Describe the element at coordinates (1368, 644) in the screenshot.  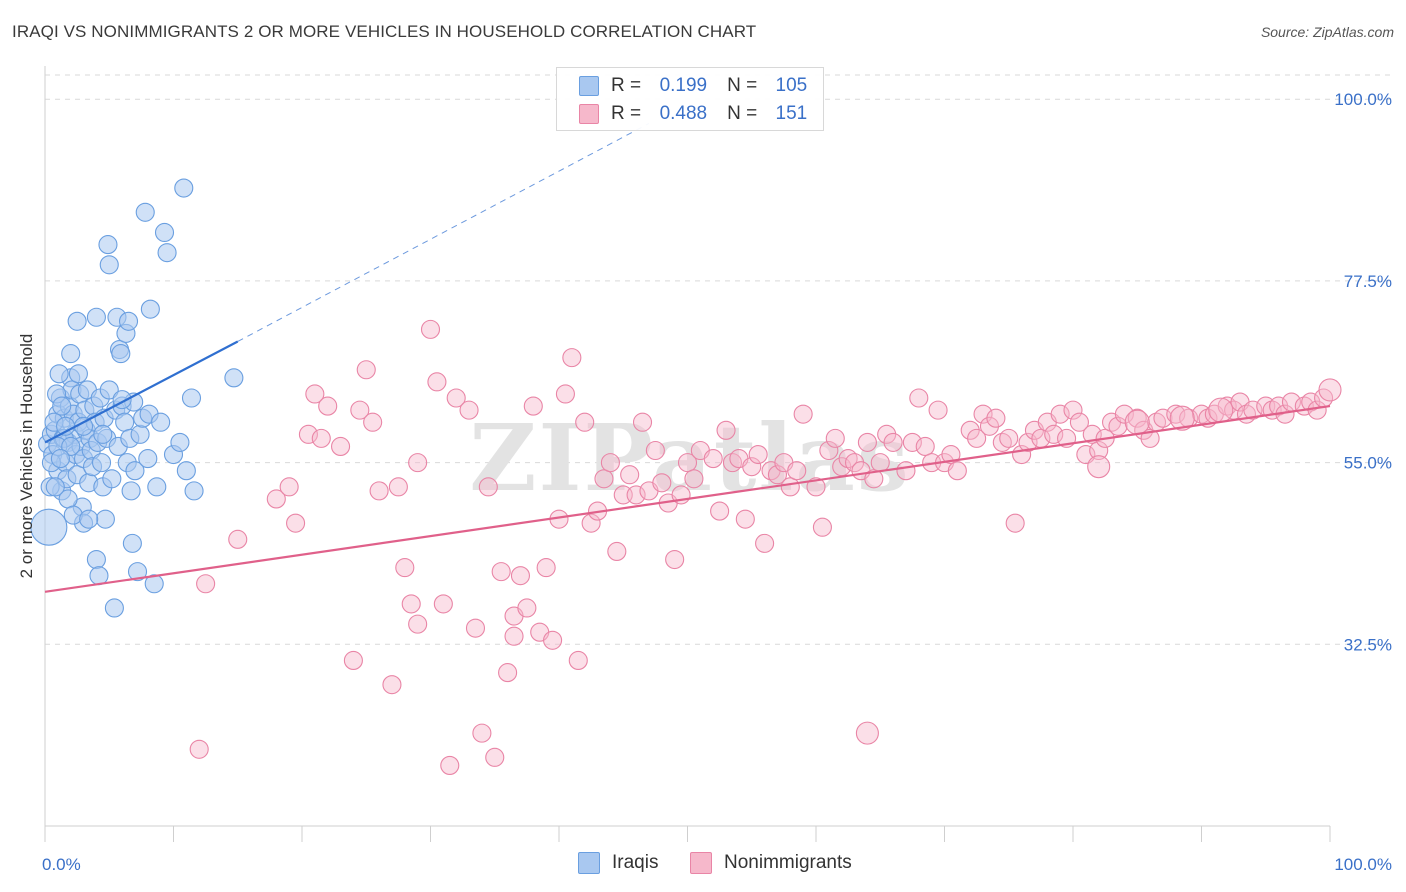
I see `y-tick-label: 32.5%` at that location.